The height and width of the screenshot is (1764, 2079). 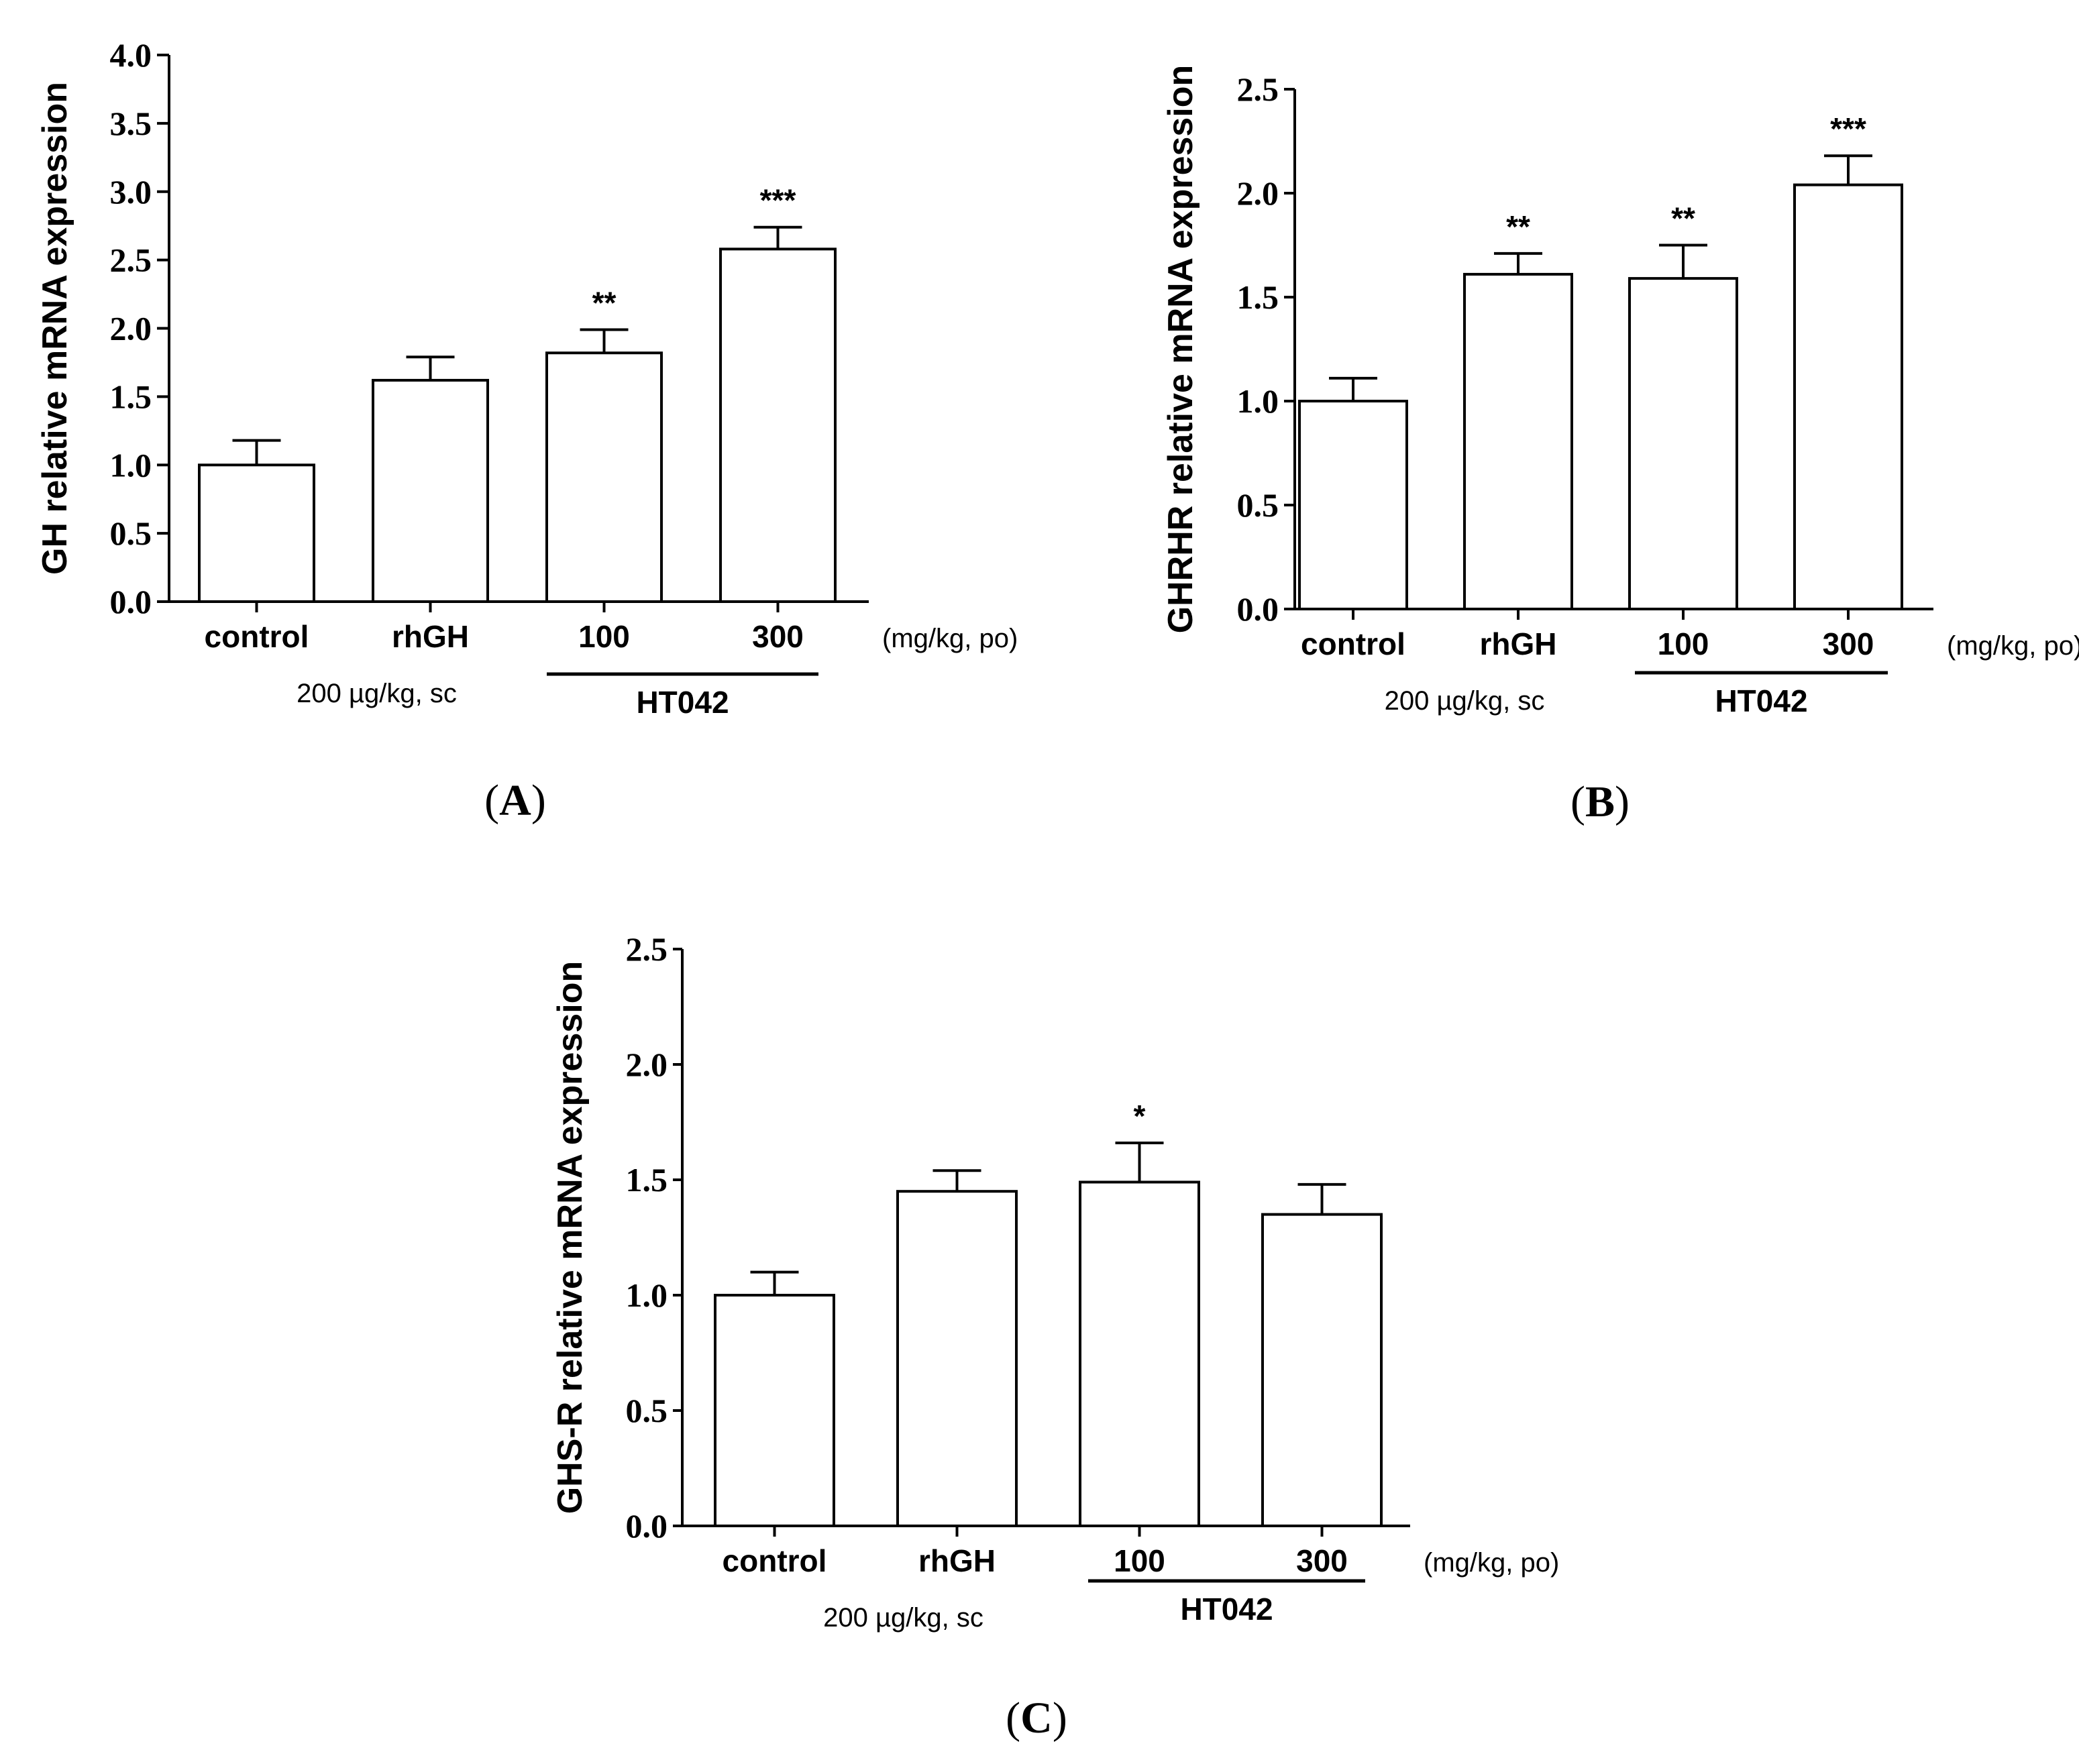 What do you see at coordinates (131, 192) in the screenshot?
I see `y-tick-label: 3.0` at bounding box center [131, 192].